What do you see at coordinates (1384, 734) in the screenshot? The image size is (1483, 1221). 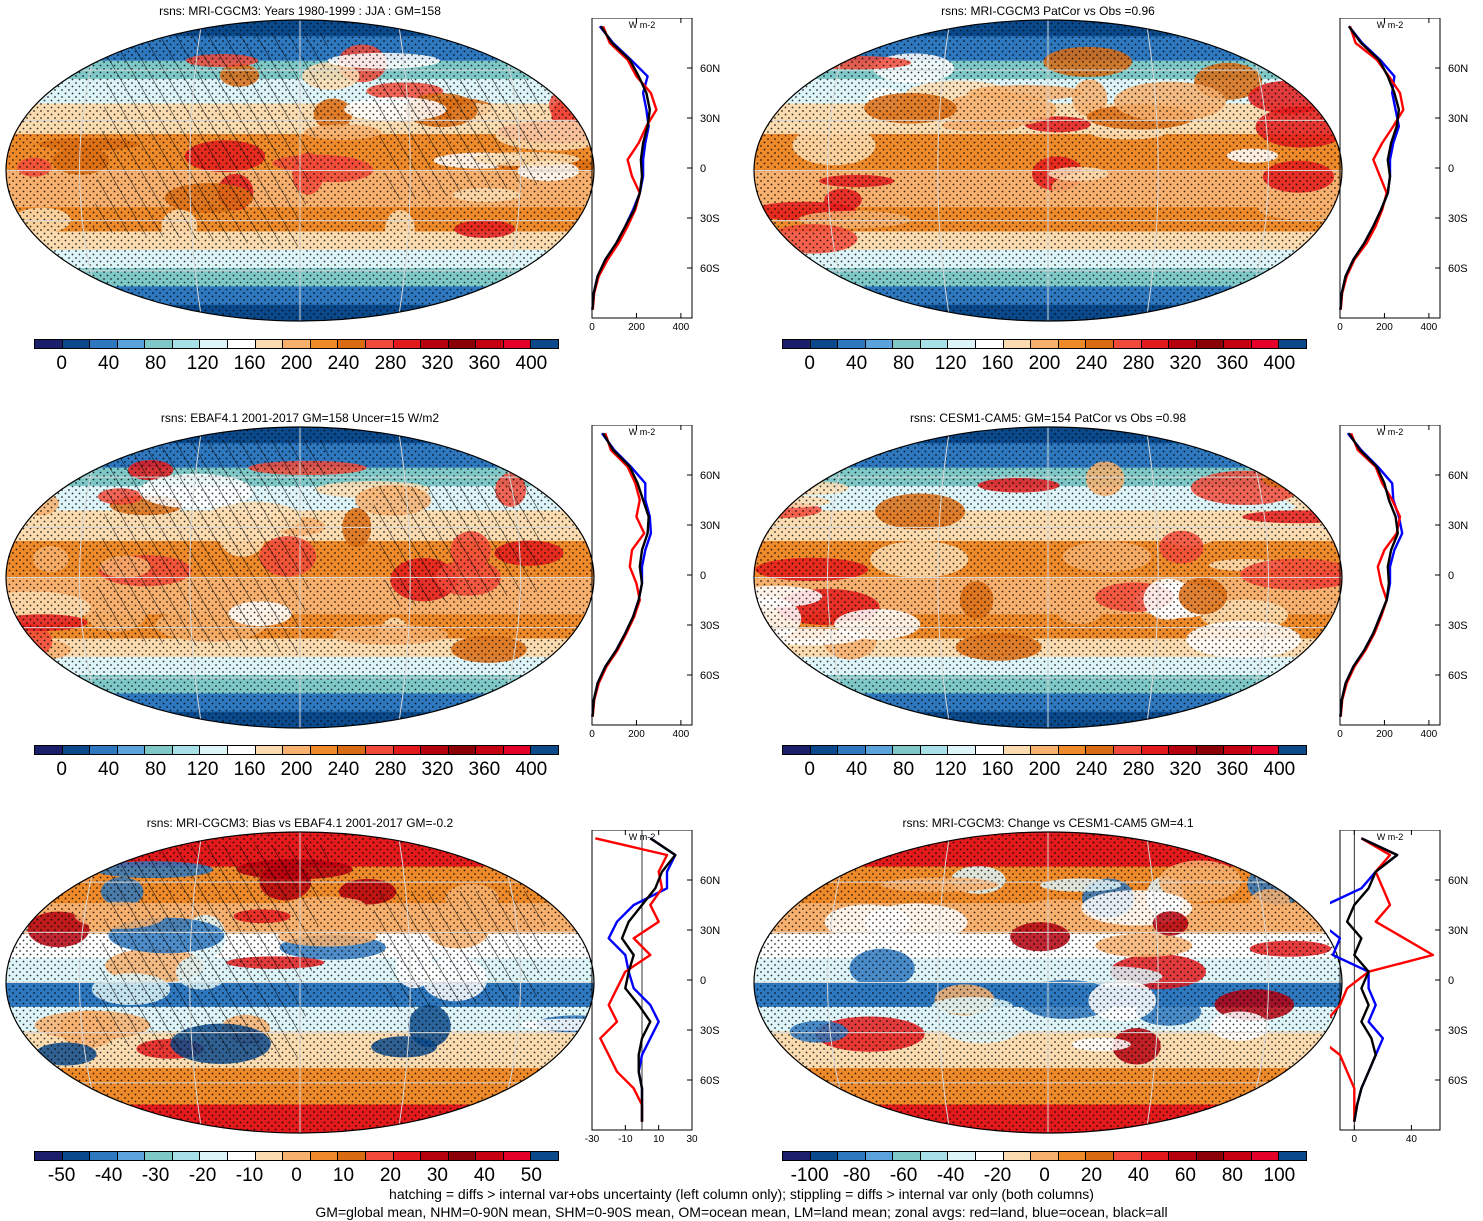 I see `zonal-x-tick-label: 200` at bounding box center [1384, 734].